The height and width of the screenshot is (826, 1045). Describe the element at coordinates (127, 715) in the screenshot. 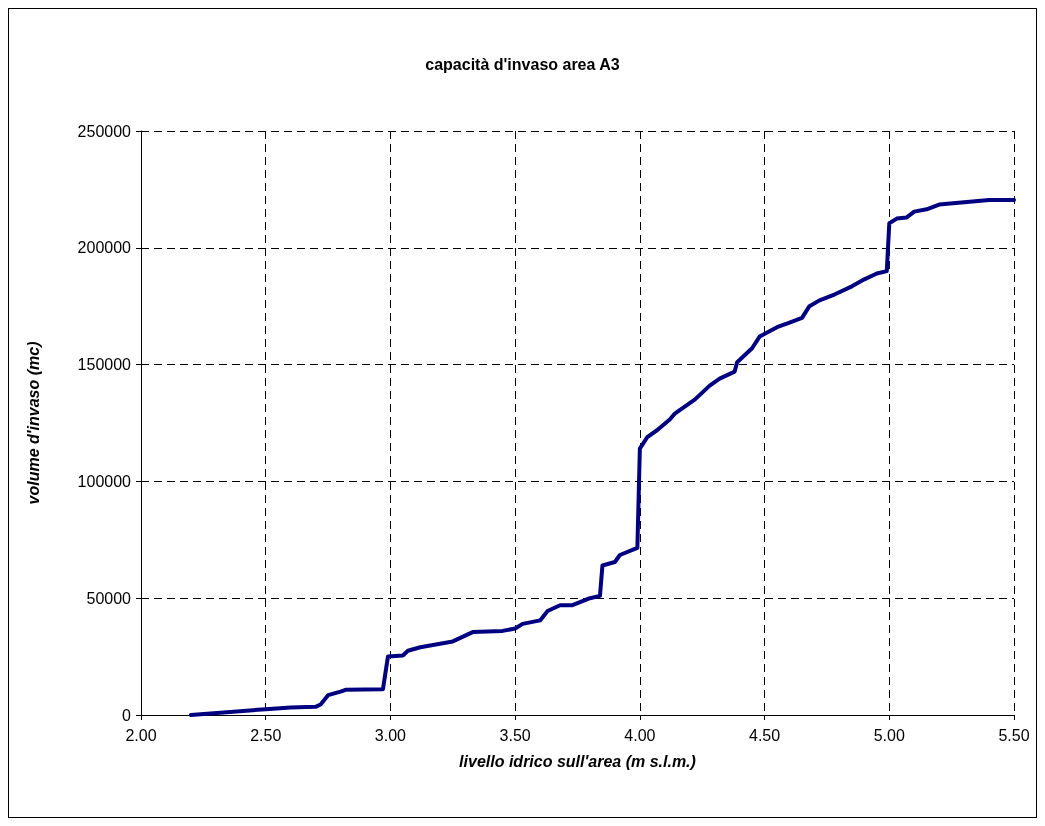

I see `y-tick-label: 0` at that location.